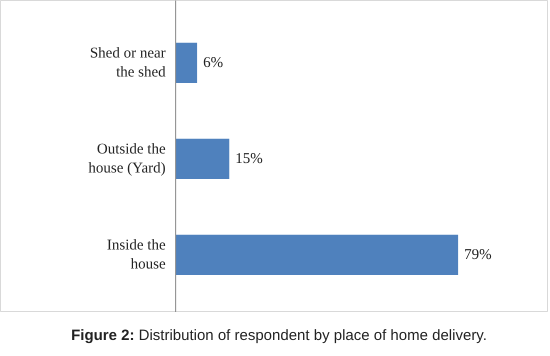  What do you see at coordinates (127, 158) in the screenshot?
I see `y-tick-label: Outside the house (Yard)` at bounding box center [127, 158].